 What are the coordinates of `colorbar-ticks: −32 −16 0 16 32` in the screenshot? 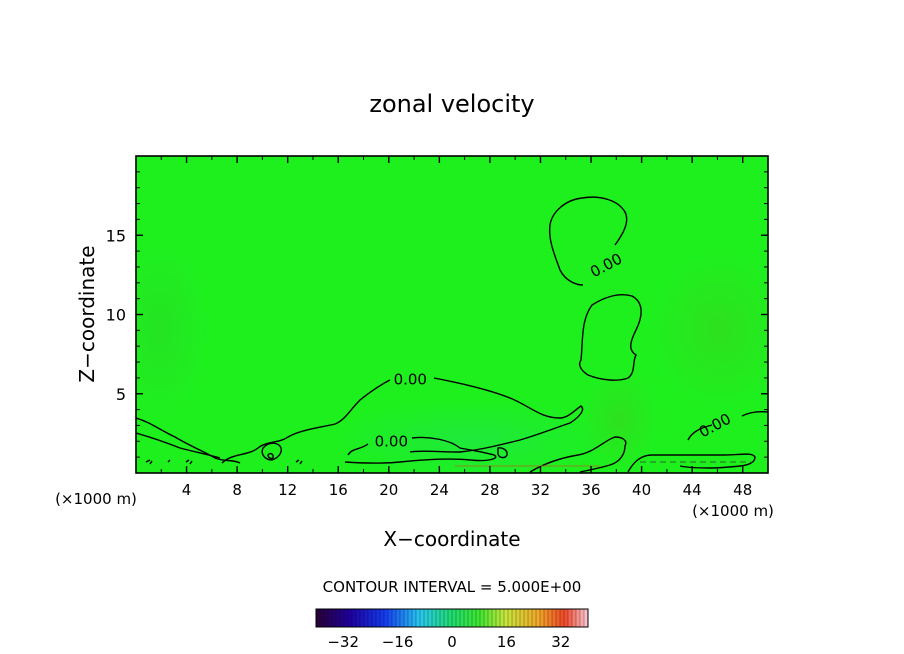 It's located at (448, 642).